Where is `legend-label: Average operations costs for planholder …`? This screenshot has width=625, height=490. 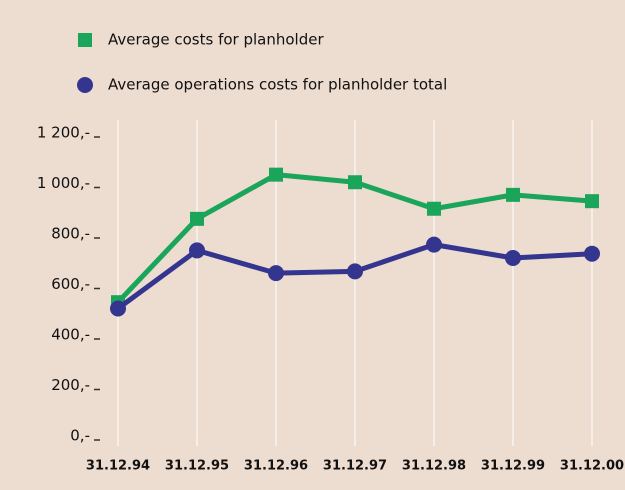 legend-label: Average operations costs for planholder … is located at coordinates (277, 85).